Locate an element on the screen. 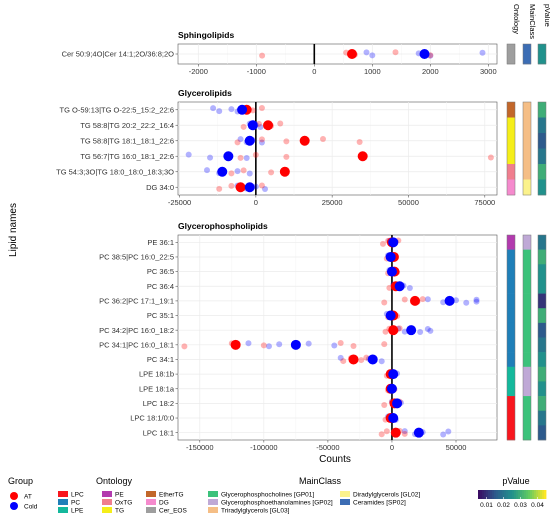  x-tick-label: 0 is located at coordinates (256, 202).